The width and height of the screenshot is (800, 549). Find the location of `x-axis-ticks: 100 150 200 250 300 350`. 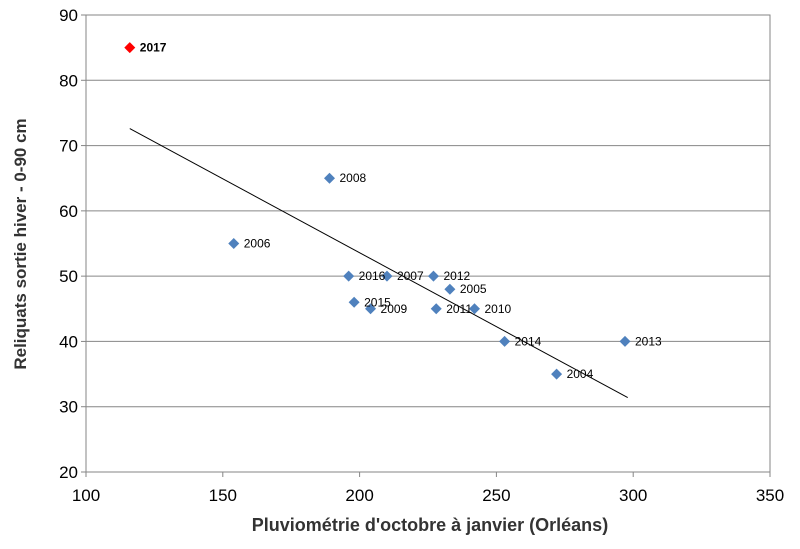

x-axis-ticks: 100 150 200 250 300 350 is located at coordinates (428, 488).